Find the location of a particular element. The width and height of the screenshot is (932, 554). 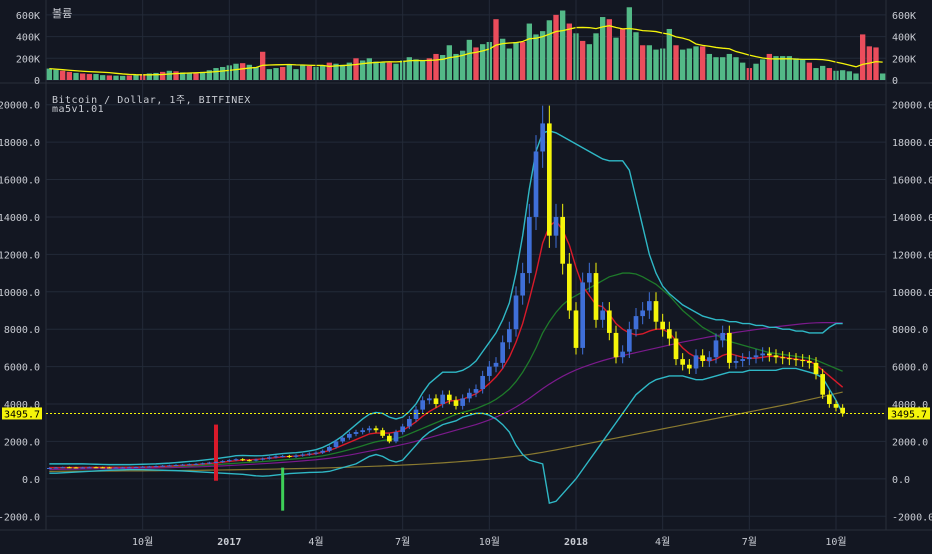

volume-tick-label-right: 600K is located at coordinates (904, 16).